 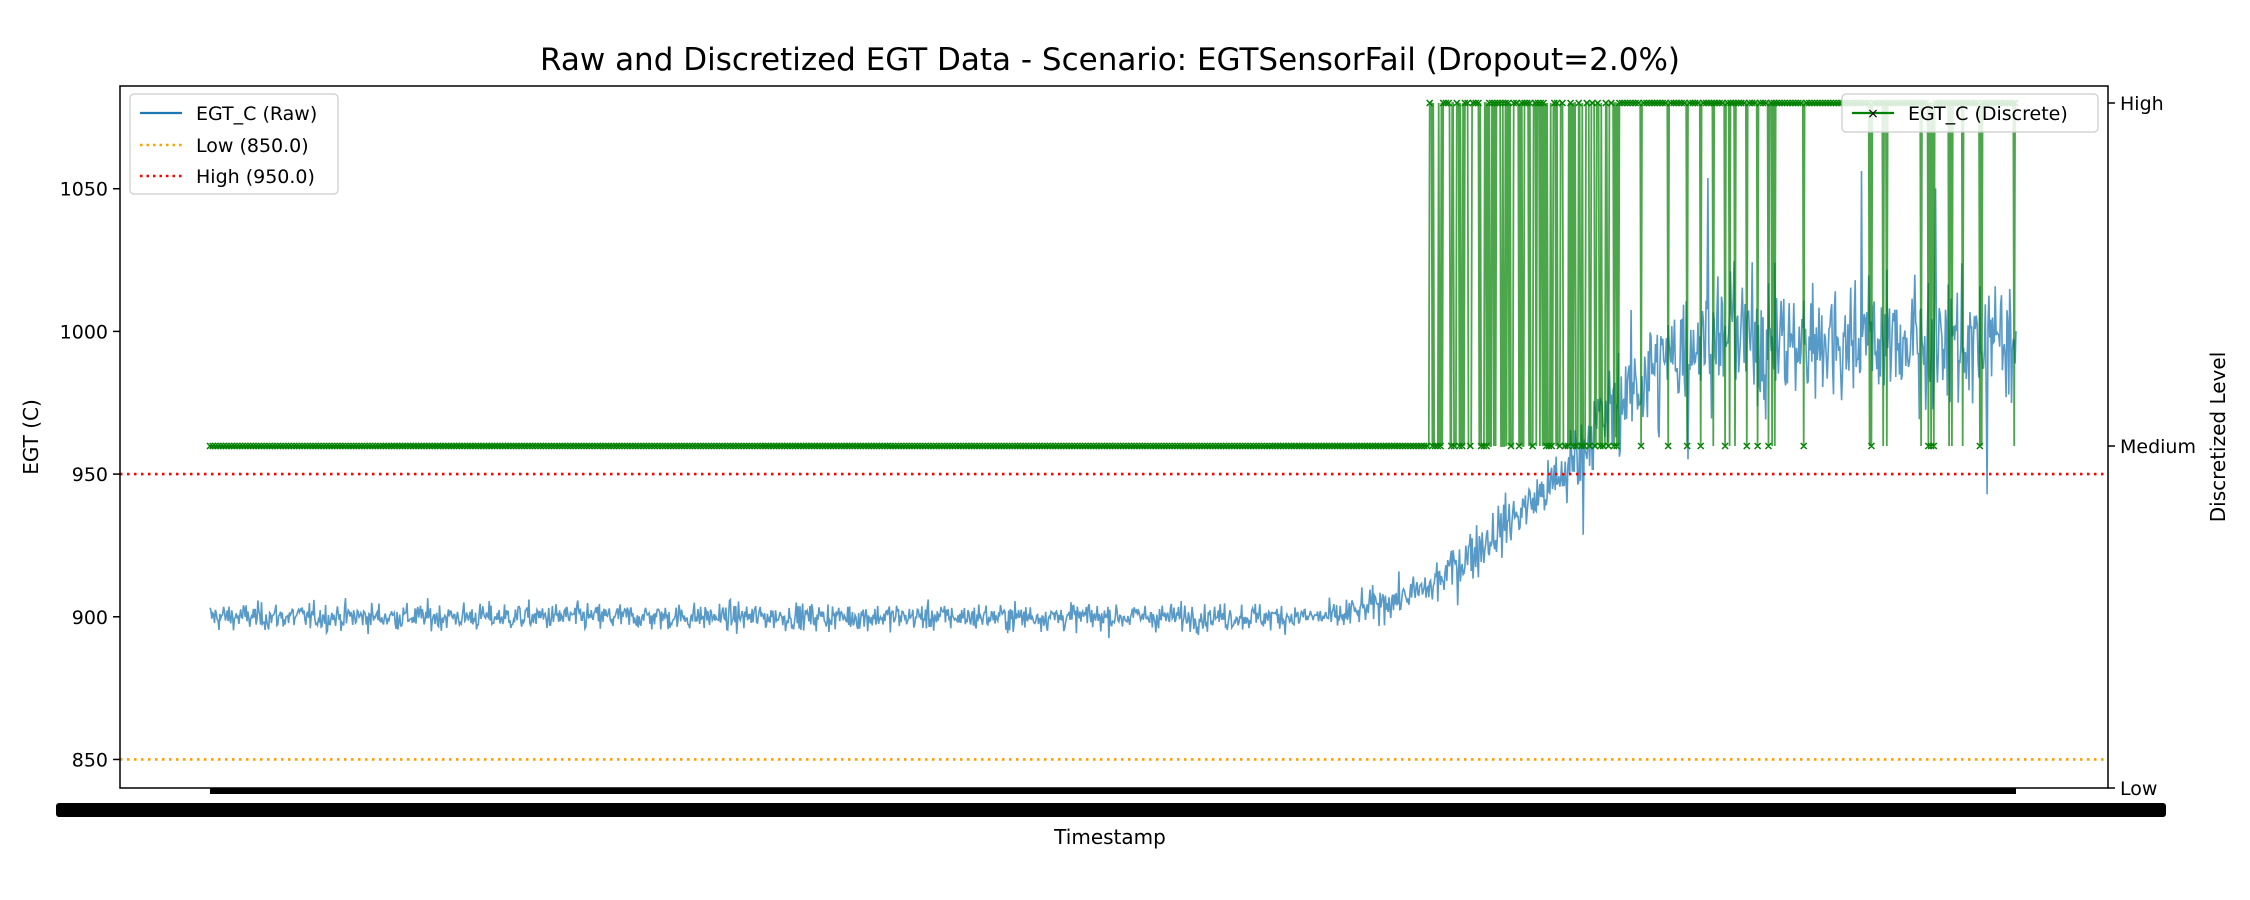 I want to click on x-tick-labels-overlap, so click(x=1111, y=810).